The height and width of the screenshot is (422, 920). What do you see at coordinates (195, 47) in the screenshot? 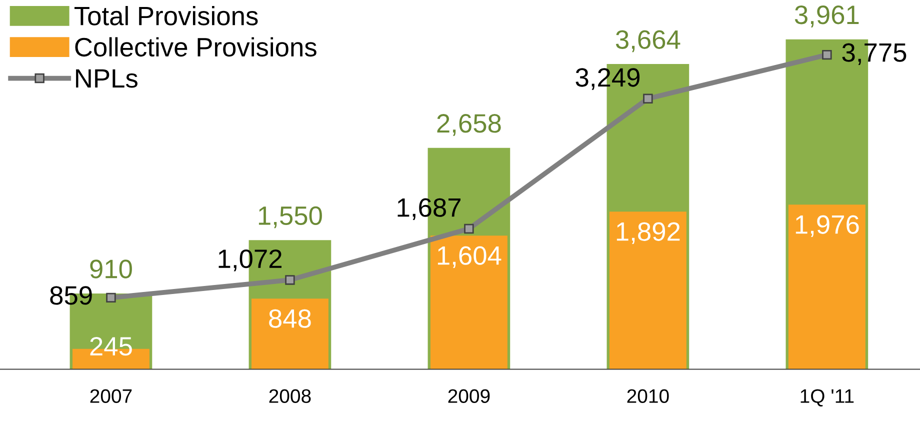
I see `legend-label: Collective Provisions` at bounding box center [195, 47].